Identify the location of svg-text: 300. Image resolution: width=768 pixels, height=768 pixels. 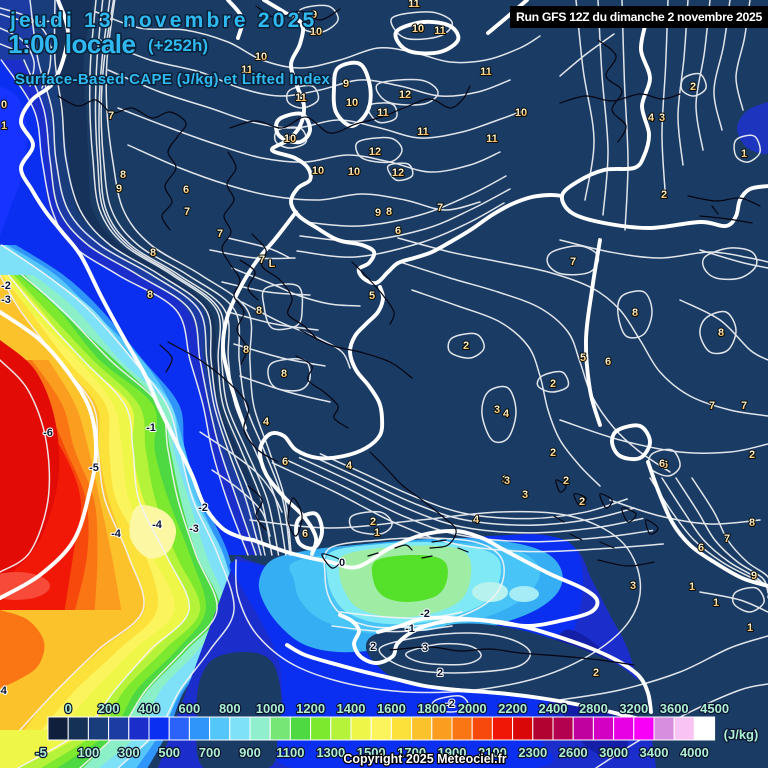
(129, 752).